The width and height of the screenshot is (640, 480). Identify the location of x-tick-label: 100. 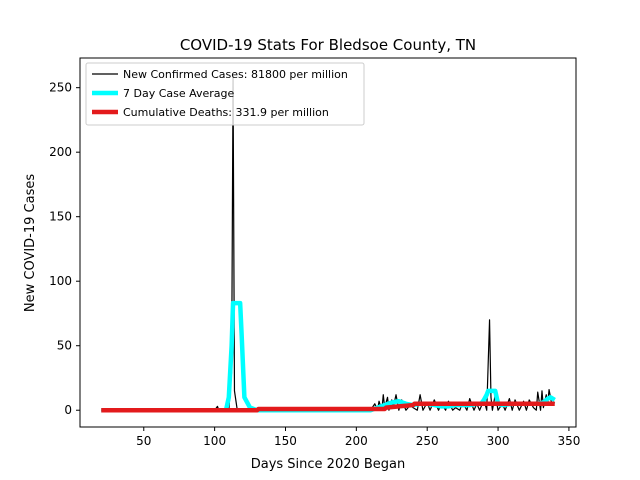
(214, 441).